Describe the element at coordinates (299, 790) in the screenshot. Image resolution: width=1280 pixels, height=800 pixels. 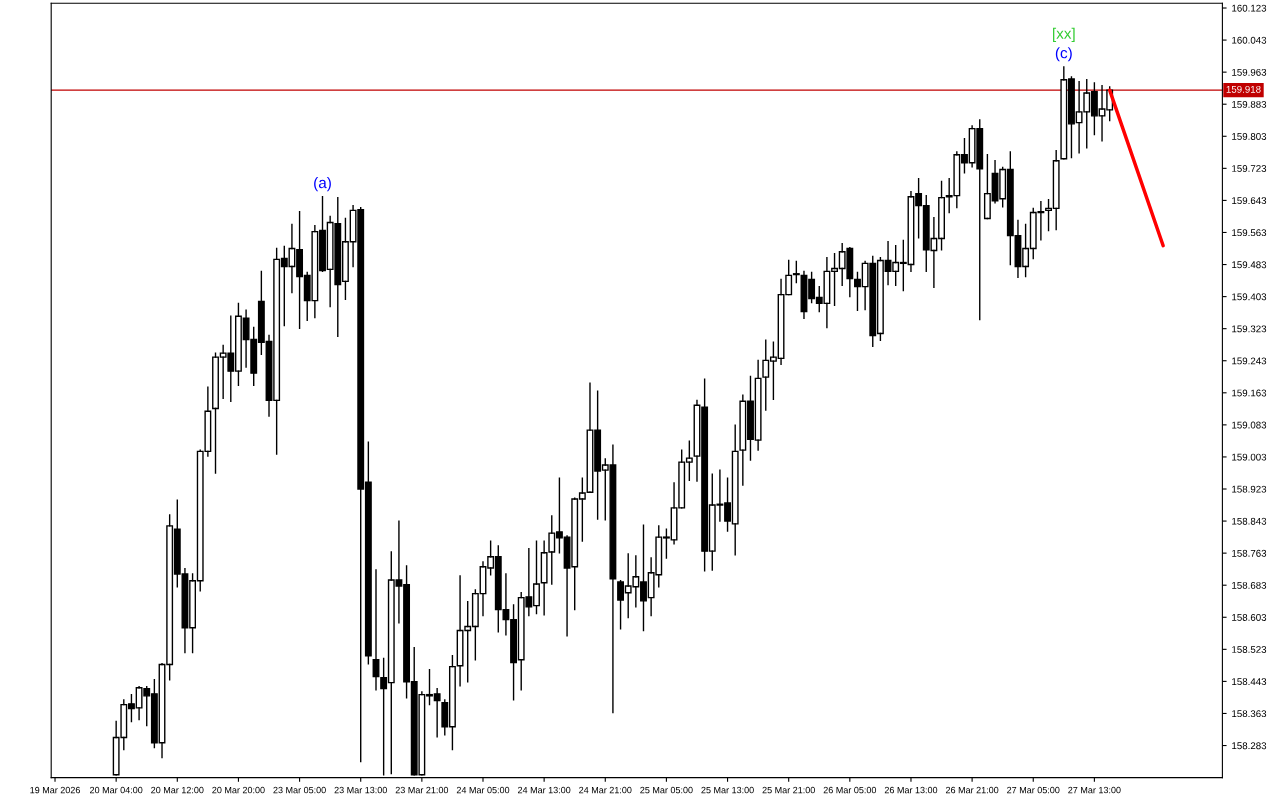
I see `x-tick-label: 23 Mar 05:00` at that location.